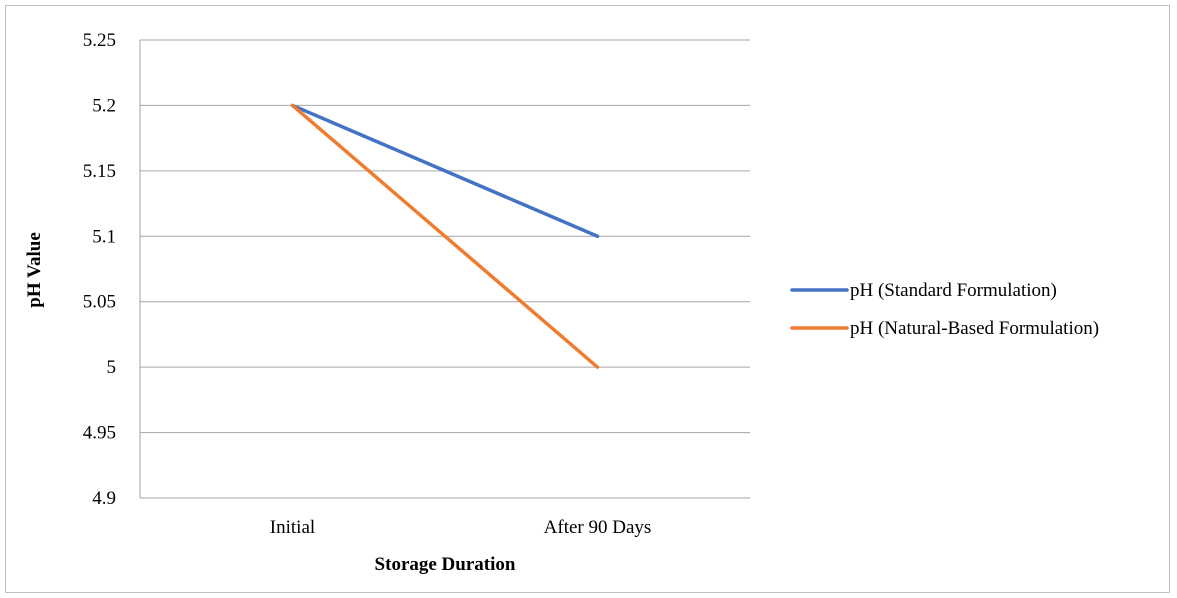  I want to click on legend-label: pH (Natural-Based Formulation), so click(974, 328).